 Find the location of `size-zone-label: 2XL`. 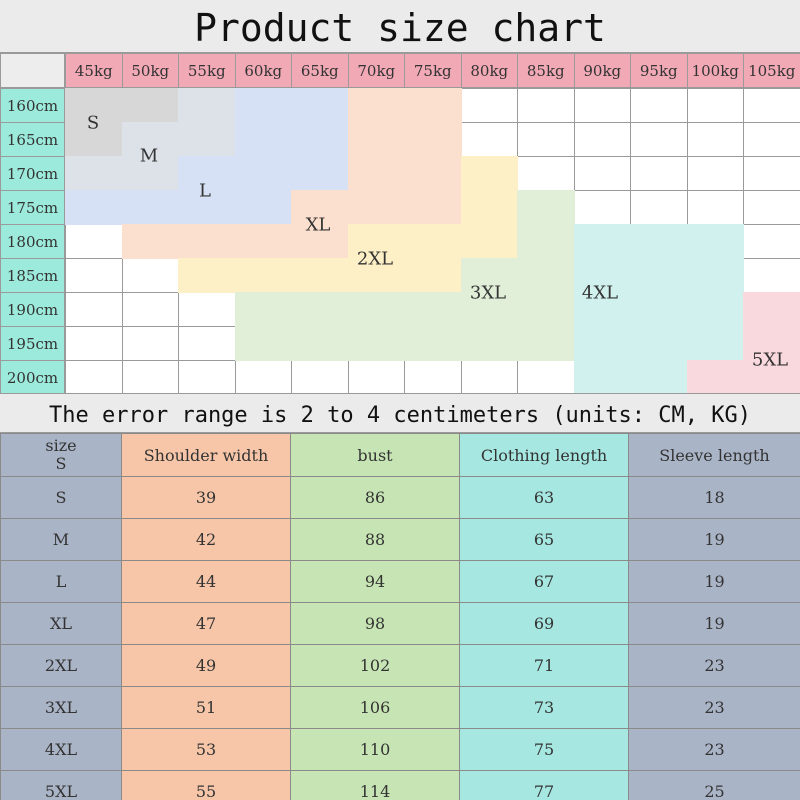

size-zone-label: 2XL is located at coordinates (375, 259).